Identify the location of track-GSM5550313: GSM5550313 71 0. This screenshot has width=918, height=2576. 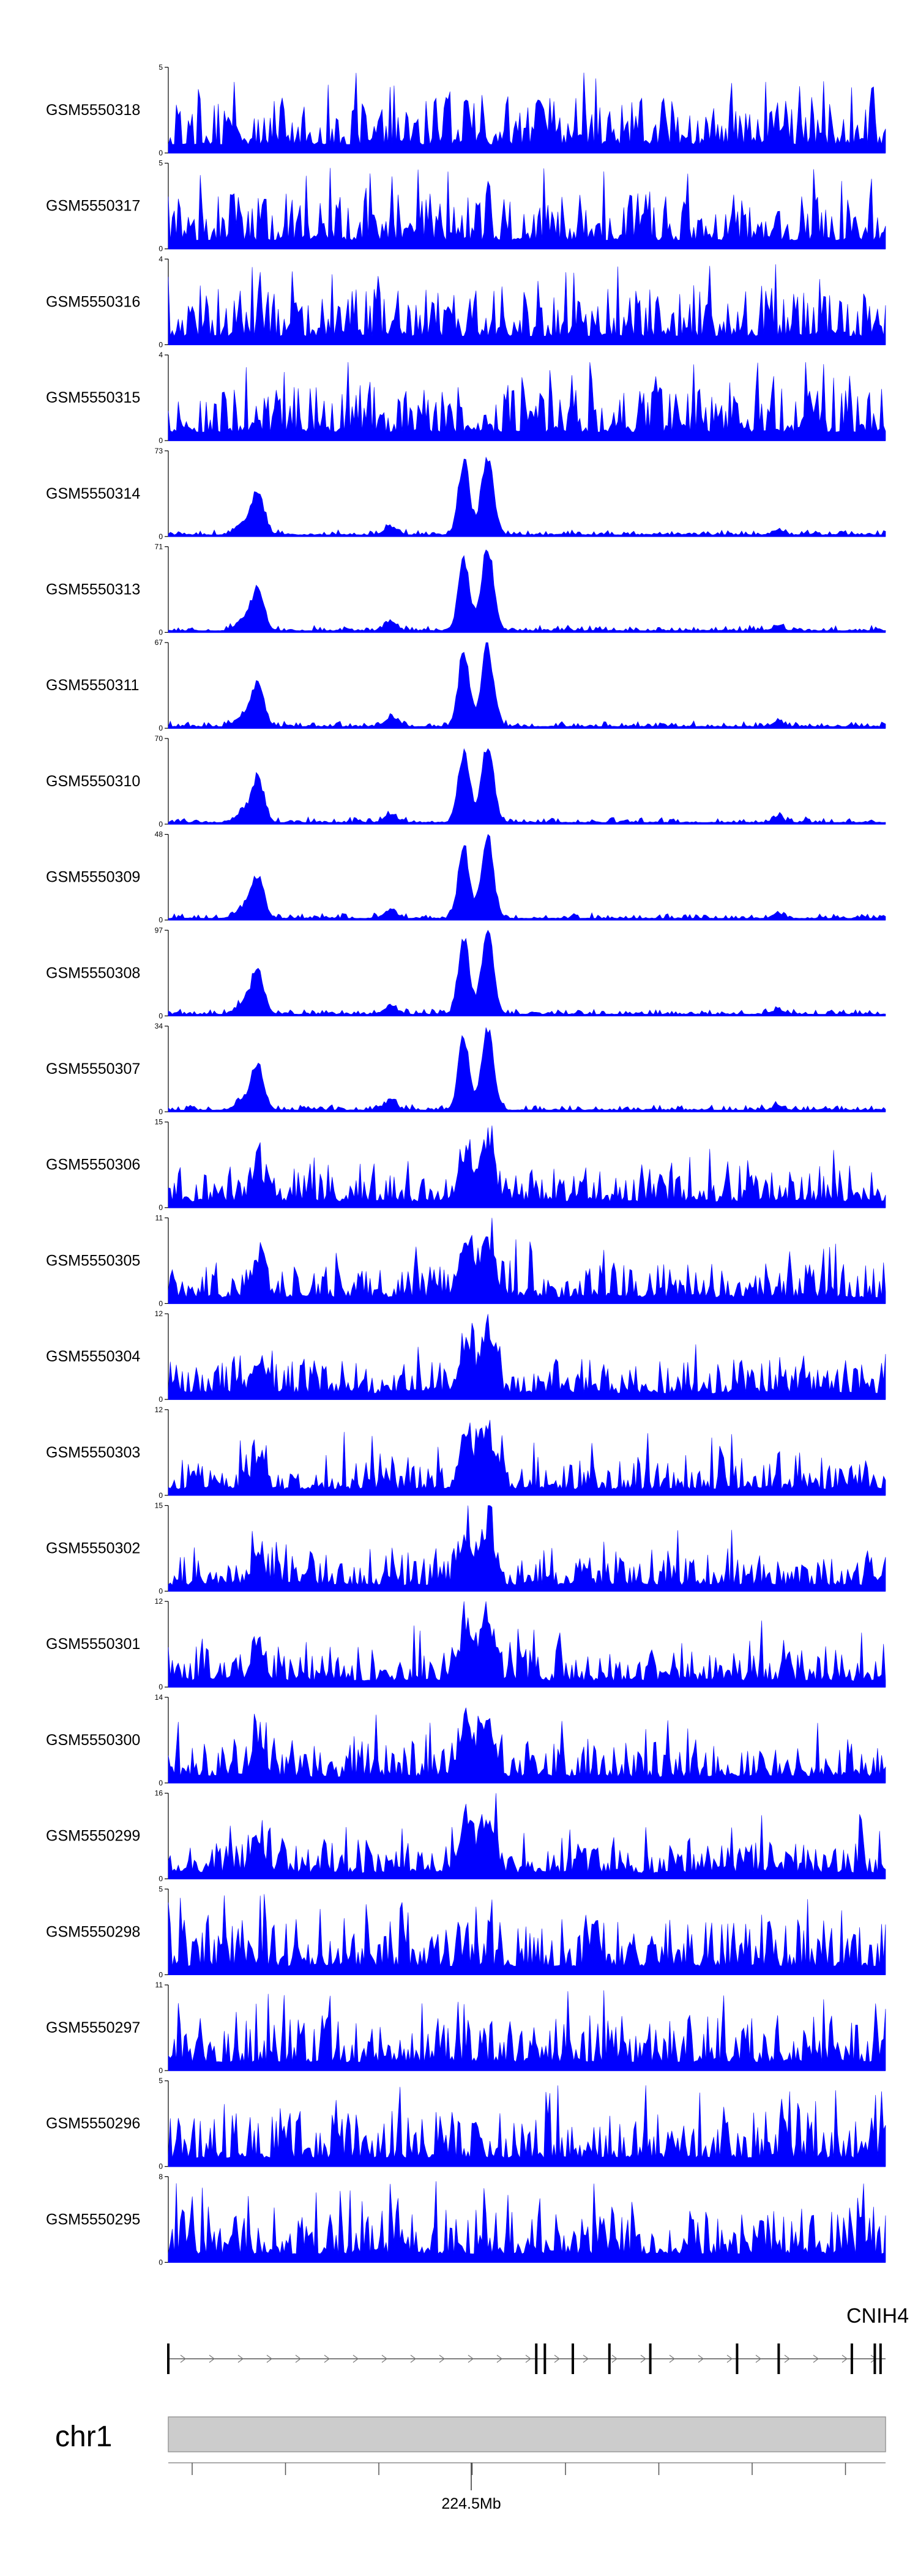
(466, 590).